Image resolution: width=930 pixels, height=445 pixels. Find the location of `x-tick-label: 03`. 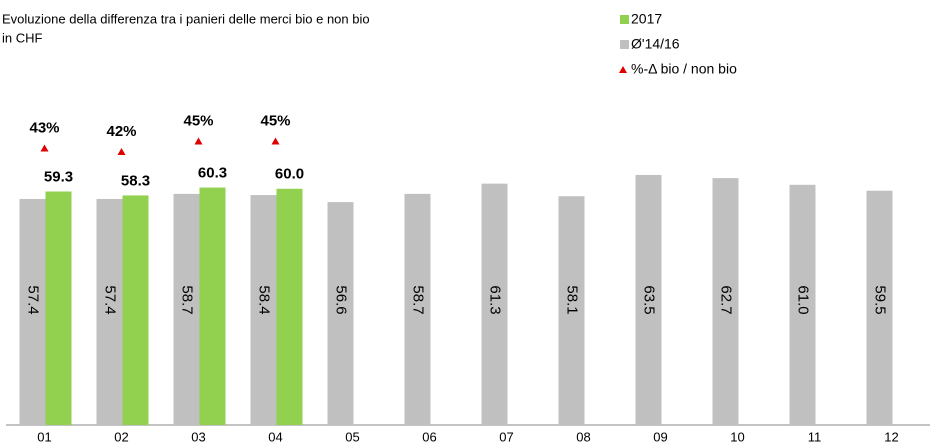

x-tick-label: 03 is located at coordinates (198, 436).